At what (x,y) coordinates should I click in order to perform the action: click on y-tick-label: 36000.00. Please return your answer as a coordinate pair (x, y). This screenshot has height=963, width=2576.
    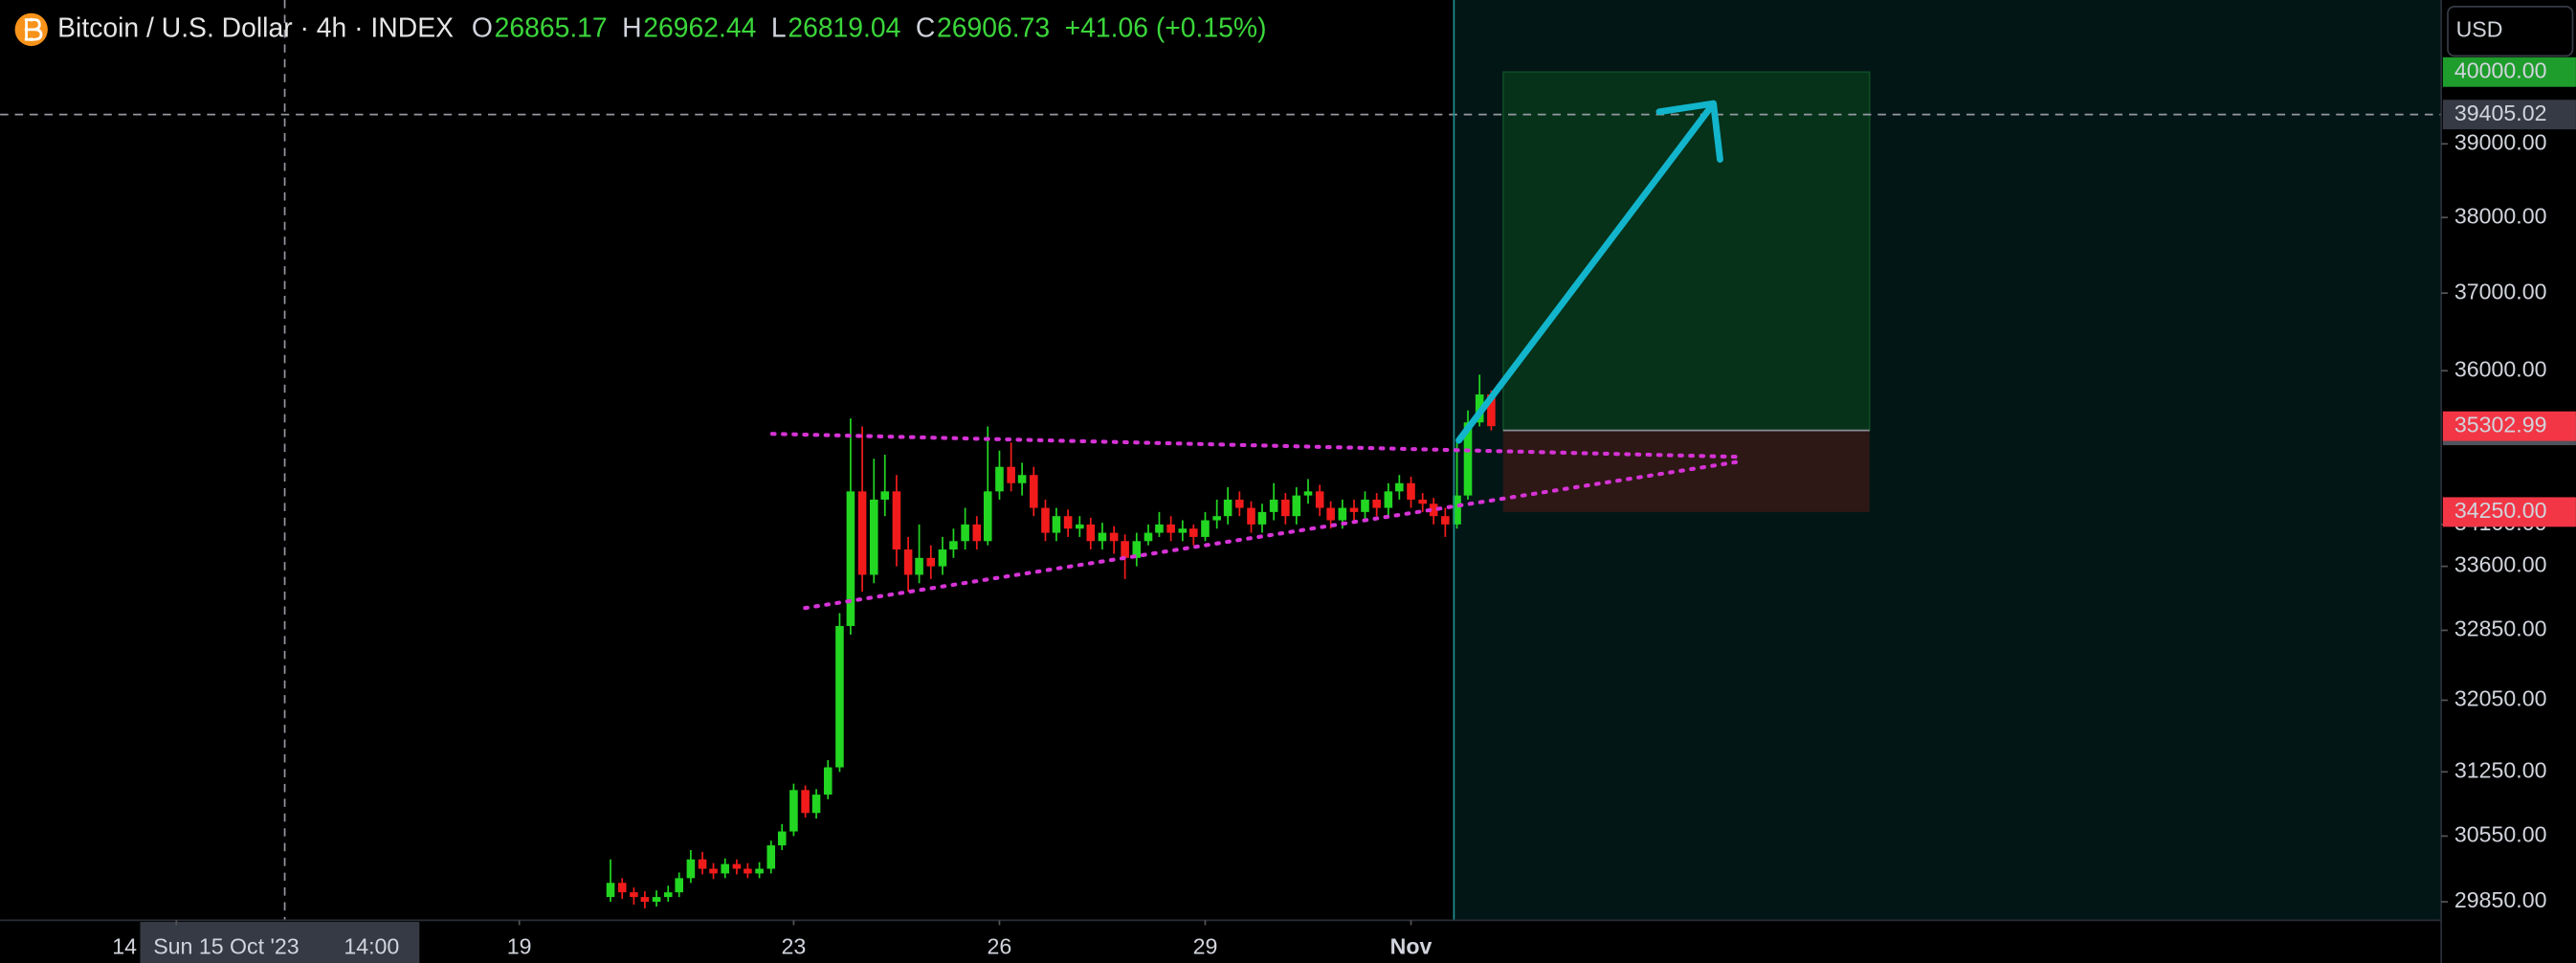
    Looking at the image, I should click on (2500, 368).